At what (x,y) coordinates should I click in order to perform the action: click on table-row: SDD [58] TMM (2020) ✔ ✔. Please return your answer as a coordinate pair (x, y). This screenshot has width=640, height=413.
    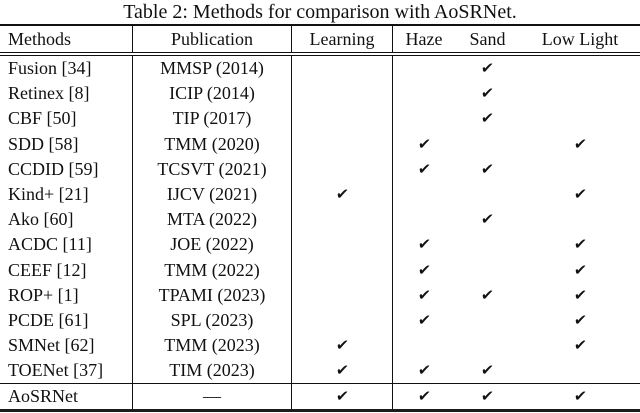
    Looking at the image, I should click on (320, 144).